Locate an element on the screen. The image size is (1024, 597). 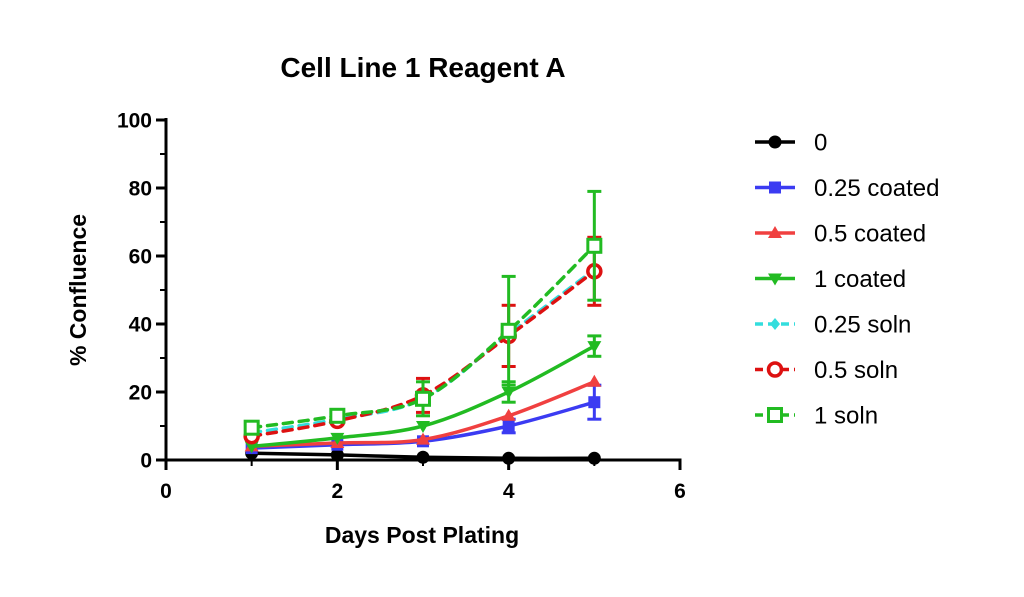
legend-item: 1 soln is located at coordinates (816, 416).